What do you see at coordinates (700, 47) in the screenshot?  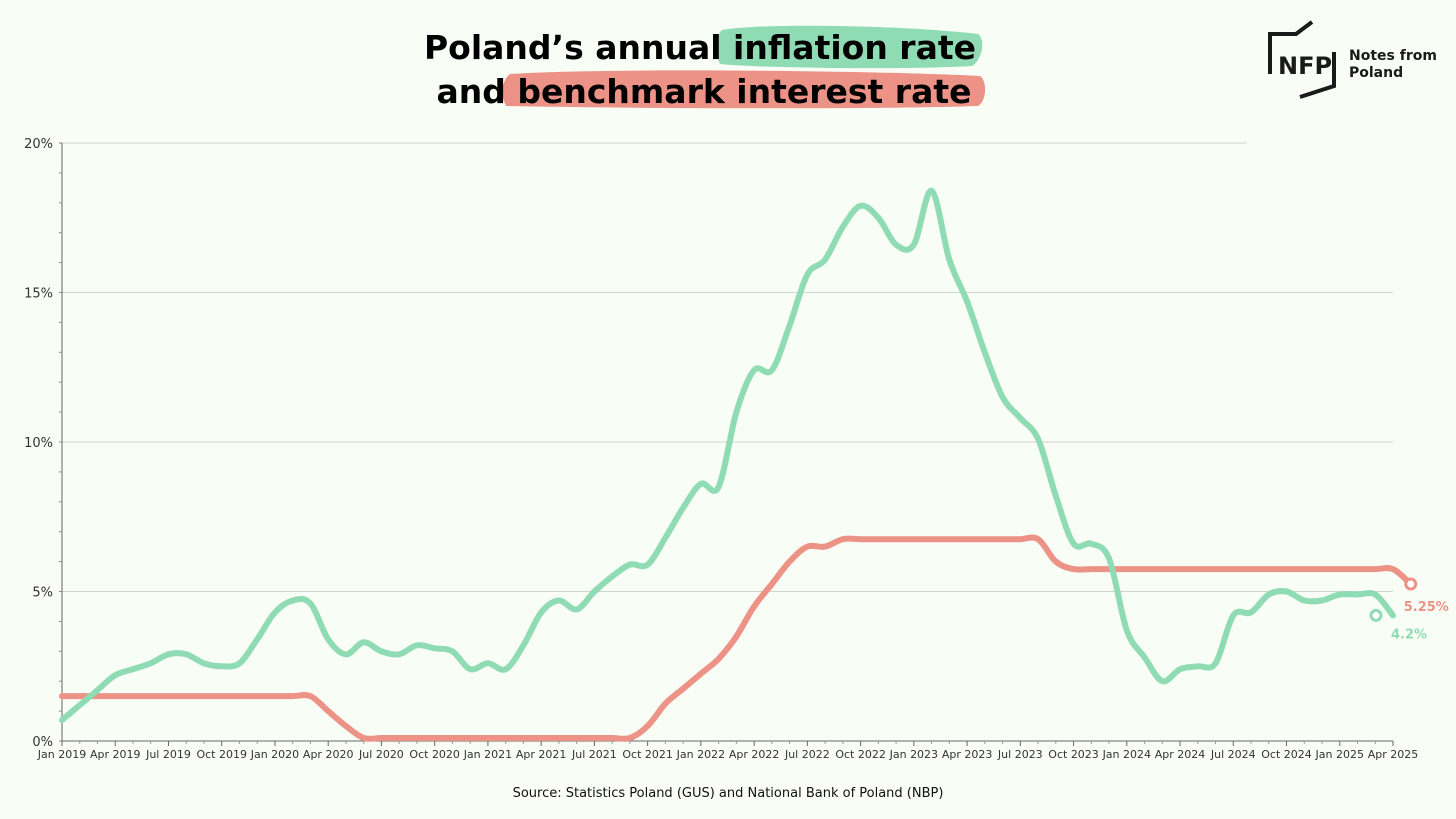 I see `title-line-1: Poland’s annual inflation rate` at bounding box center [700, 47].